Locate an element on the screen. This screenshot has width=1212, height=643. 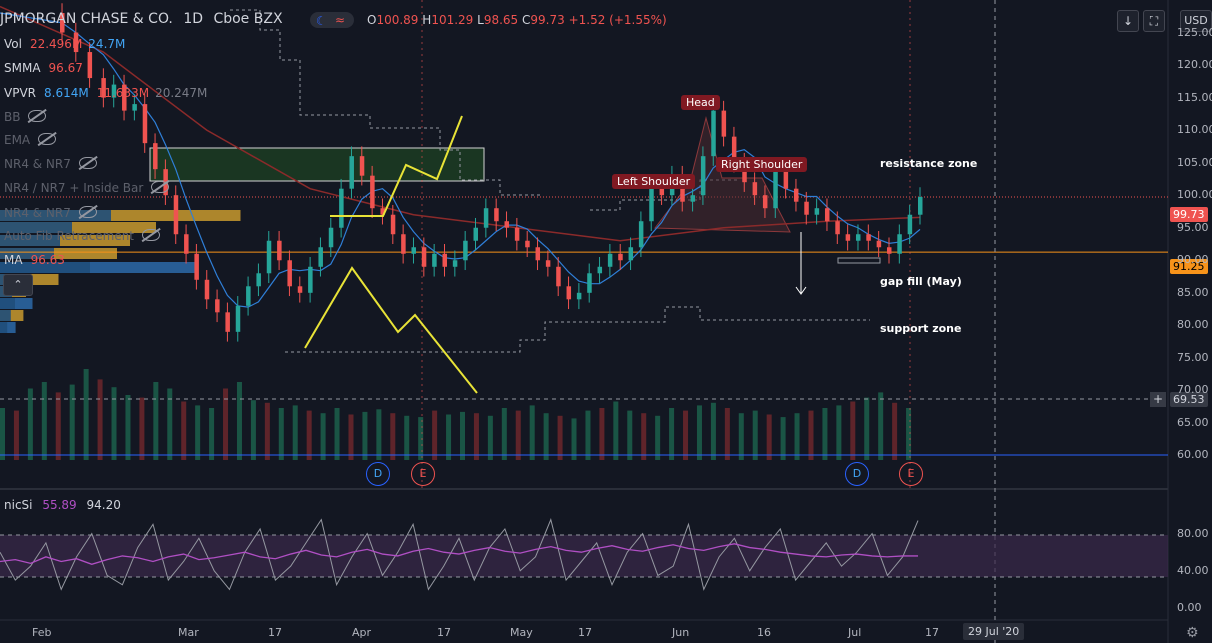
head-label: Head is located at coordinates (700, 102).